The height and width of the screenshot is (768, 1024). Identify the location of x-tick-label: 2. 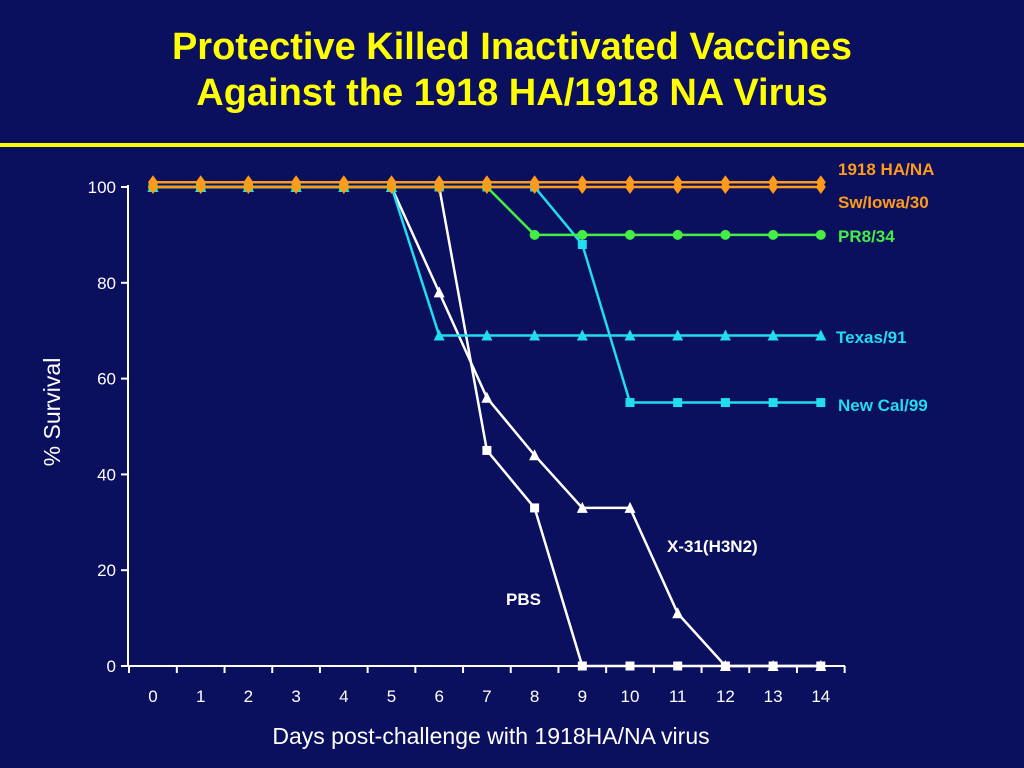
(248, 696).